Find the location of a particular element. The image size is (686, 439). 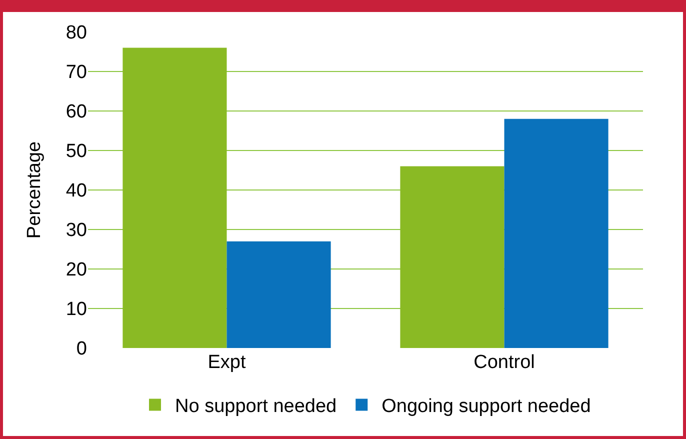

y-tick-label: 80 is located at coordinates (76, 33).